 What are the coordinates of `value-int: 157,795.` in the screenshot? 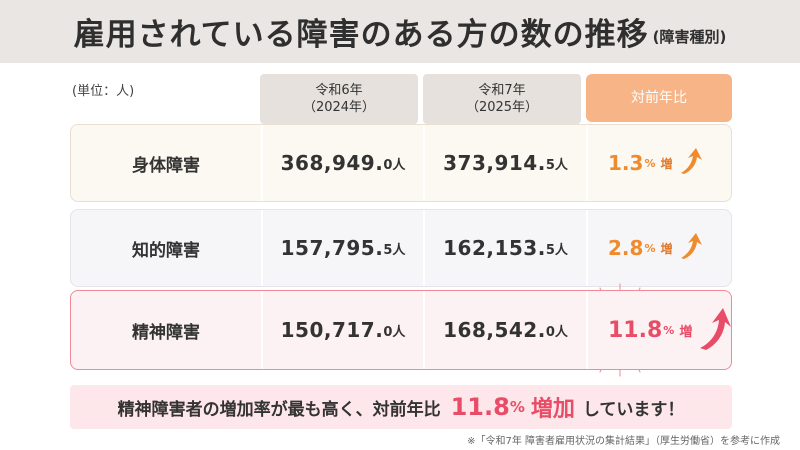 It's located at (332, 248).